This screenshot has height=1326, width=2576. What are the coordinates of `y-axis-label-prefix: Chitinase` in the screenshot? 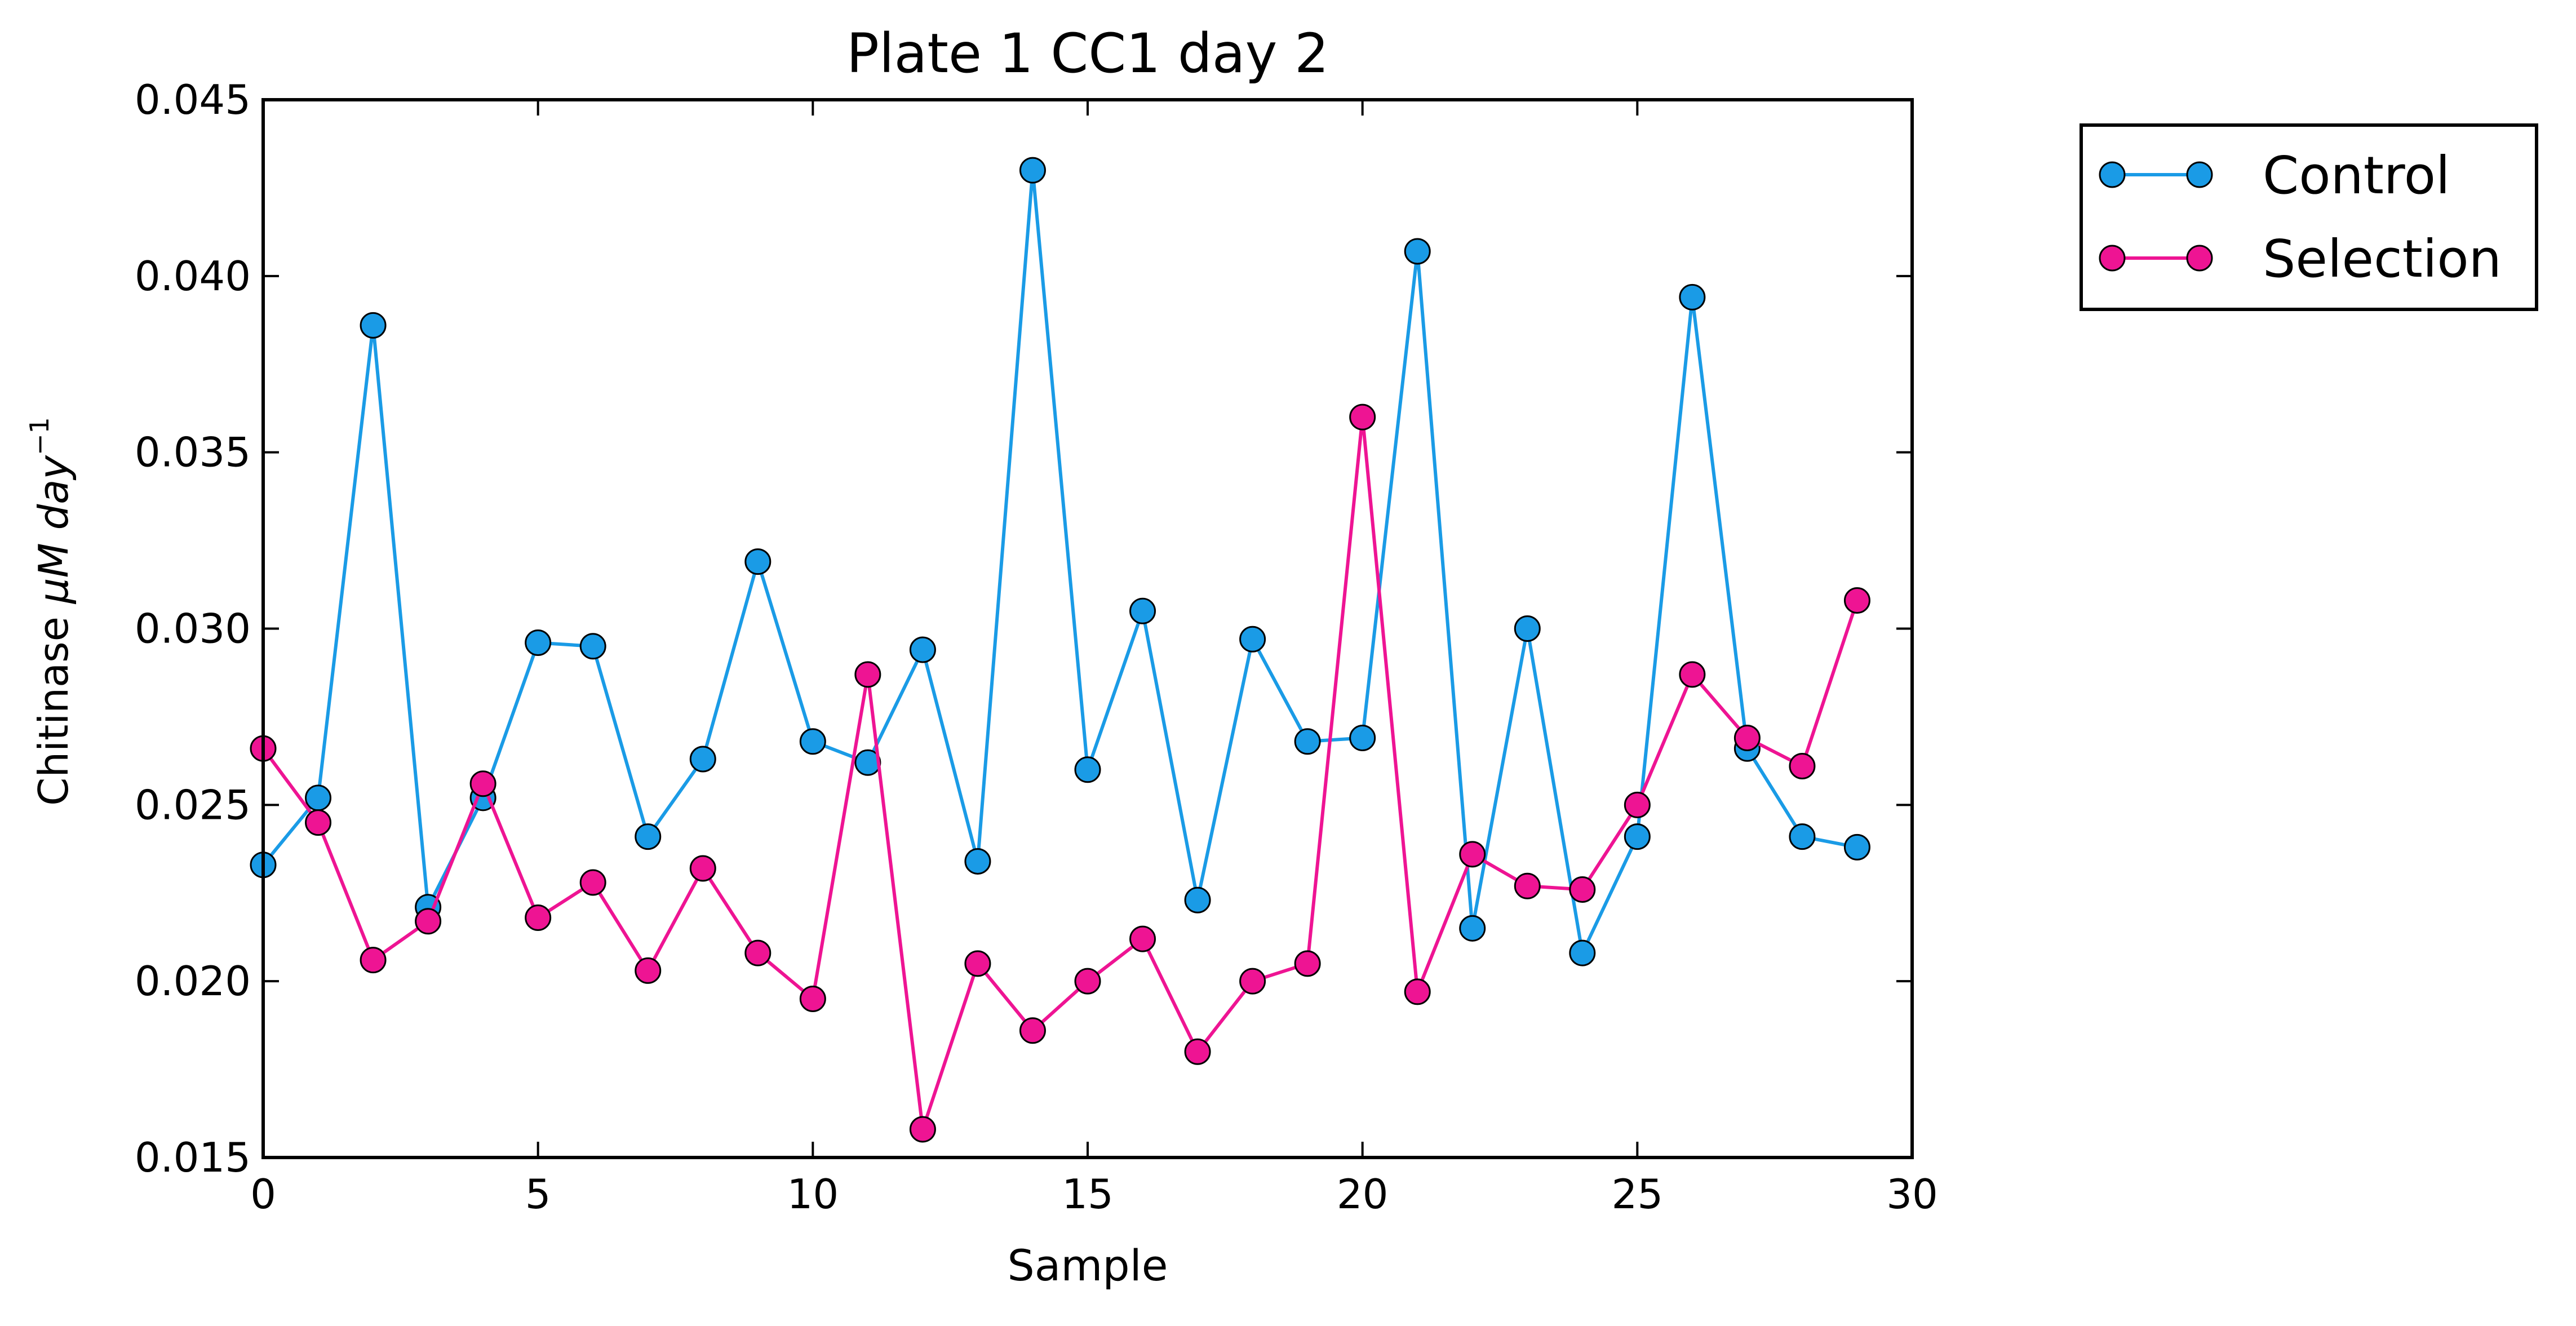 It's located at (53, 705).